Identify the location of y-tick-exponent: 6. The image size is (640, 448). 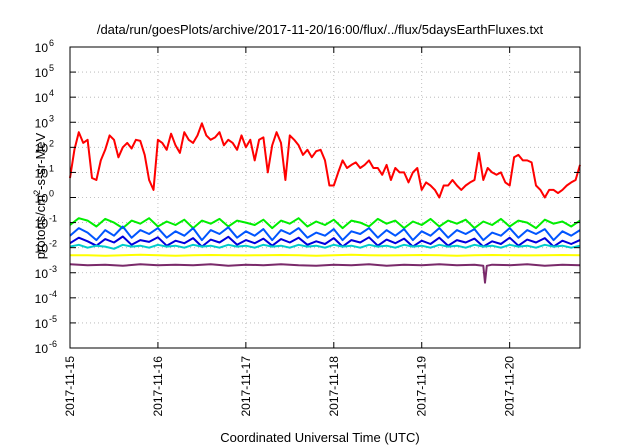
(51, 43).